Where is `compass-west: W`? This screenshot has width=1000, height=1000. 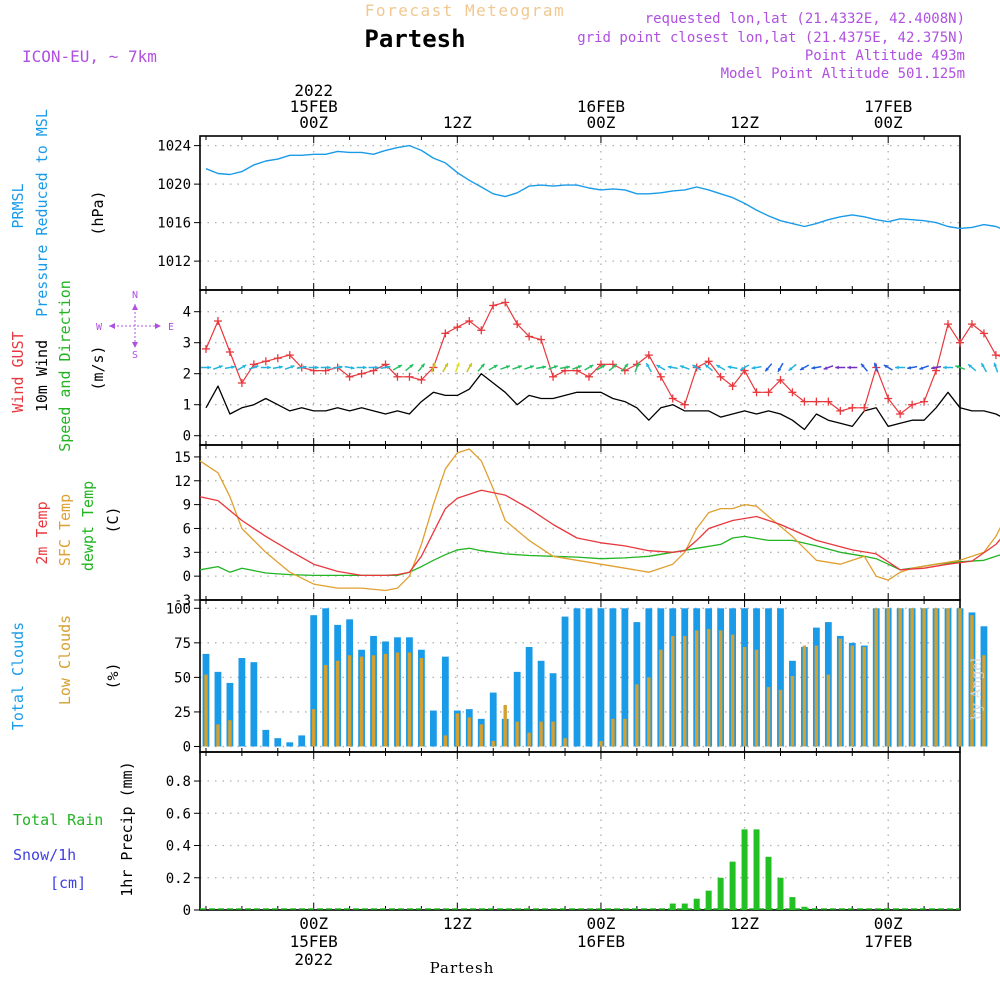
compass-west: W is located at coordinates (99, 327).